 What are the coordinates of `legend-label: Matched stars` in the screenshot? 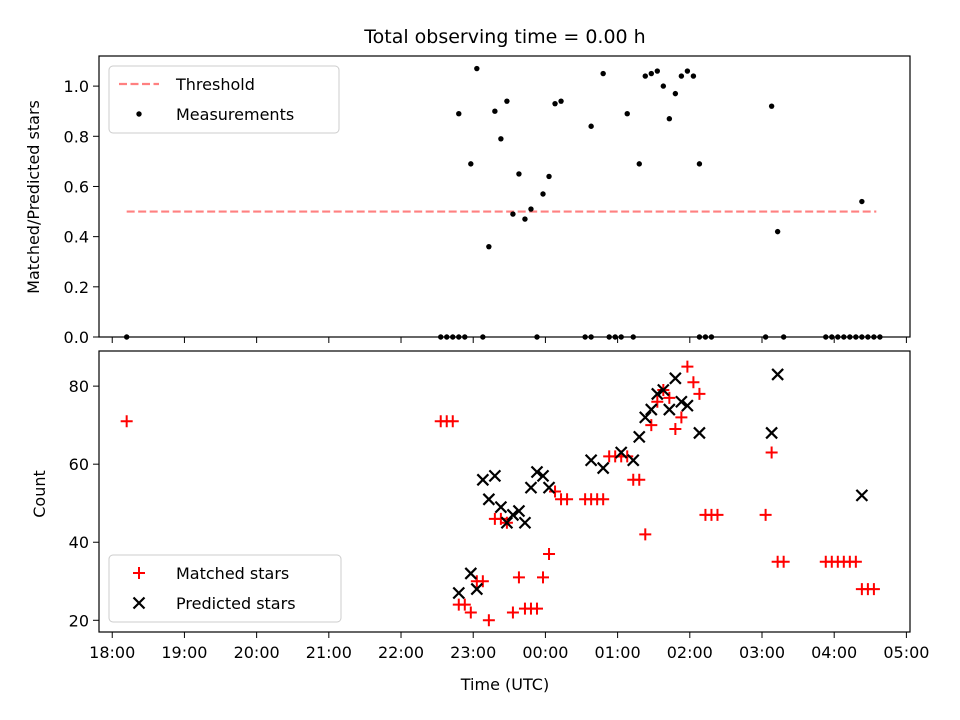 It's located at (232, 573).